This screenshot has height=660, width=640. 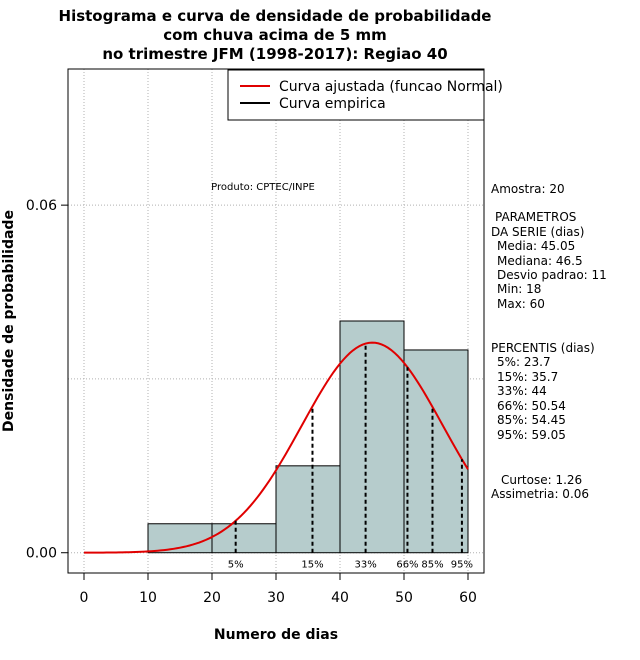 What do you see at coordinates (148, 598) in the screenshot?
I see `x-tick-label: 10` at bounding box center [148, 598].